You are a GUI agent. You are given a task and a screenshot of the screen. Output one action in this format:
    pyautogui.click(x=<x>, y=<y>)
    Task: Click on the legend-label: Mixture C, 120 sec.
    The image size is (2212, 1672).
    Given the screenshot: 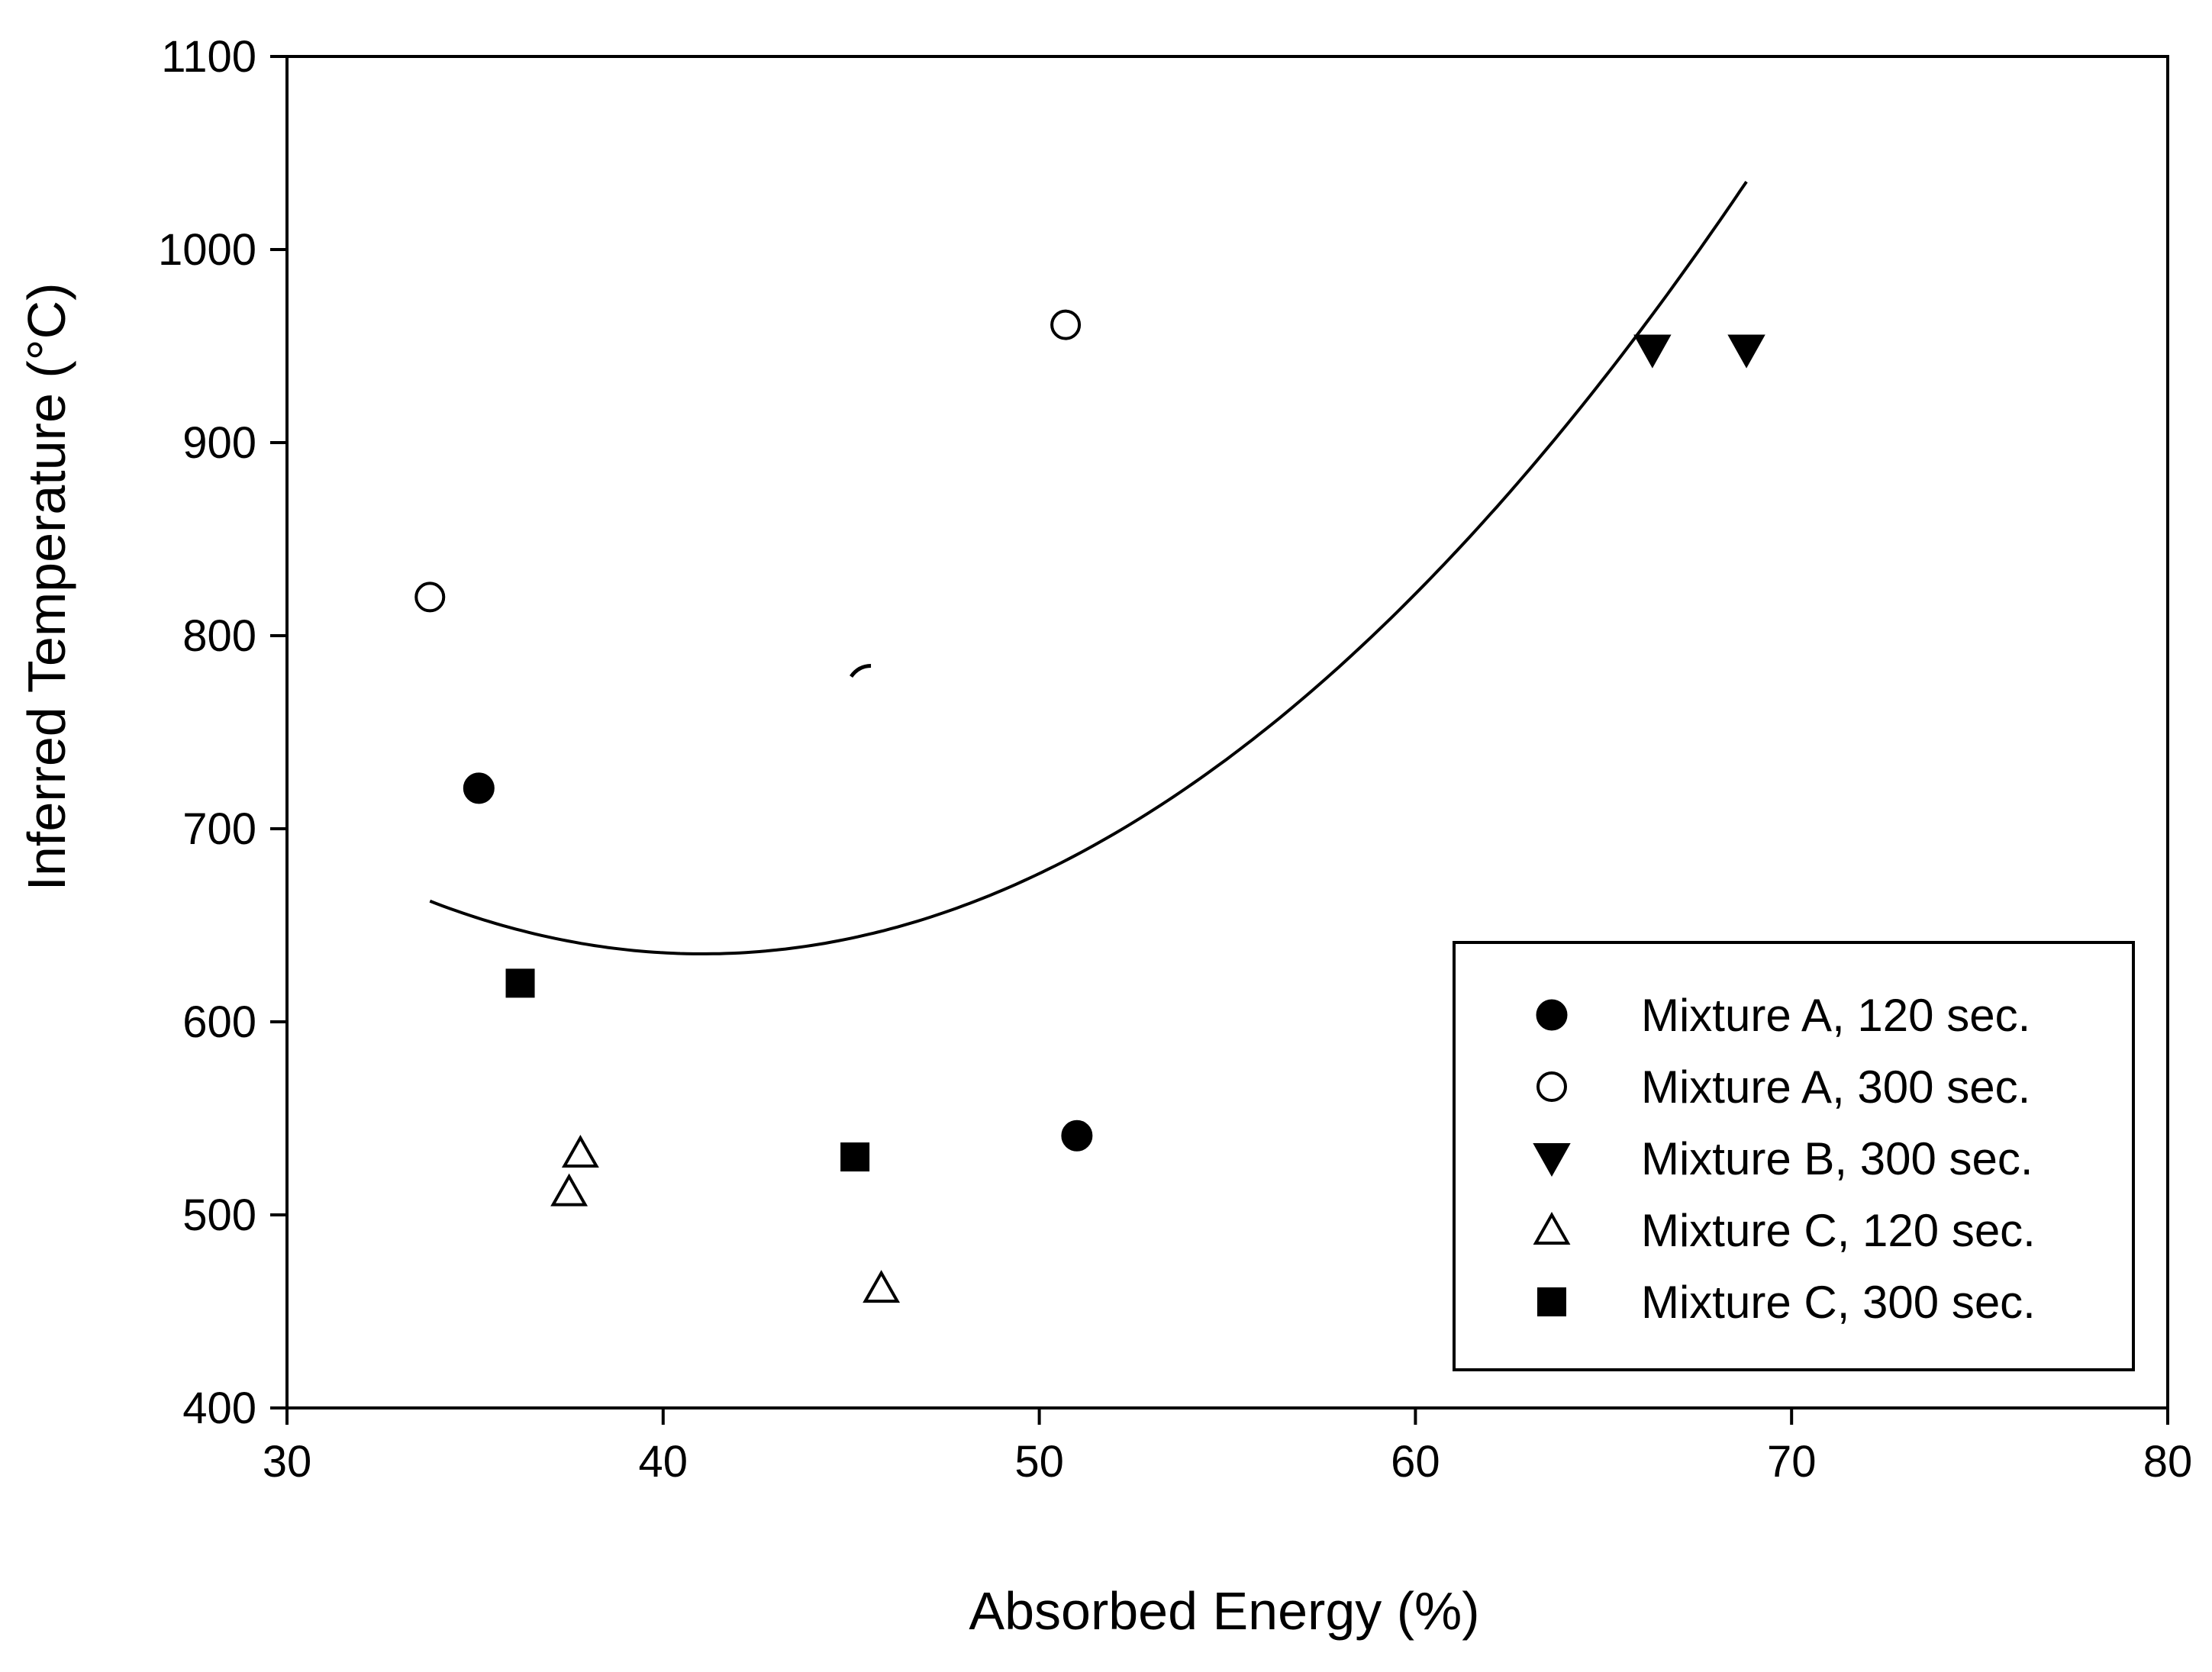 What is the action you would take?
    pyautogui.click(x=1838, y=1230)
    